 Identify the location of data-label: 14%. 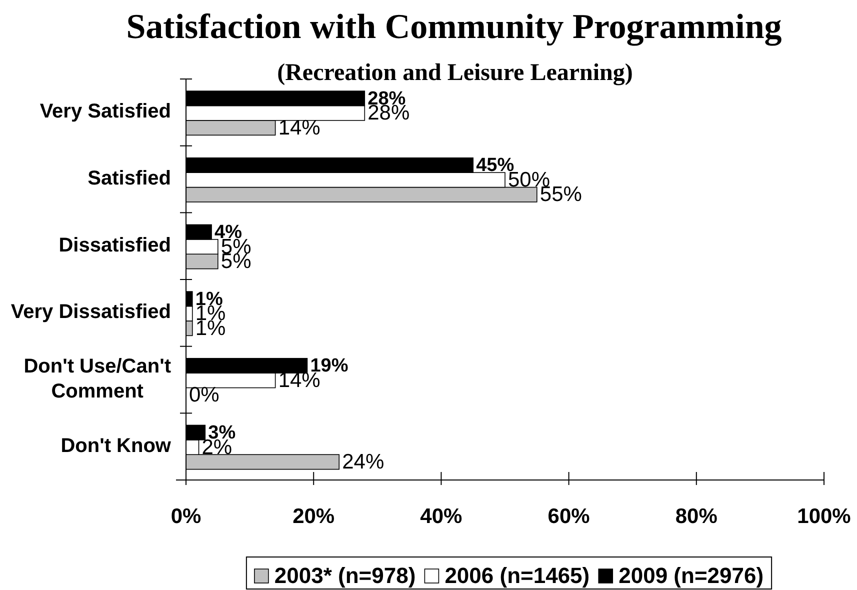
(299, 128).